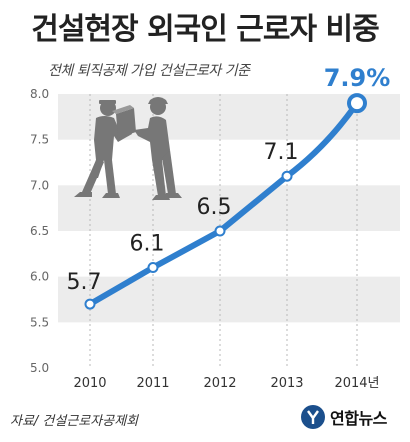  I want to click on y-axis: 5.0 5.5 6.0 6.5 7.0 7.5 8.0, so click(39, 231).